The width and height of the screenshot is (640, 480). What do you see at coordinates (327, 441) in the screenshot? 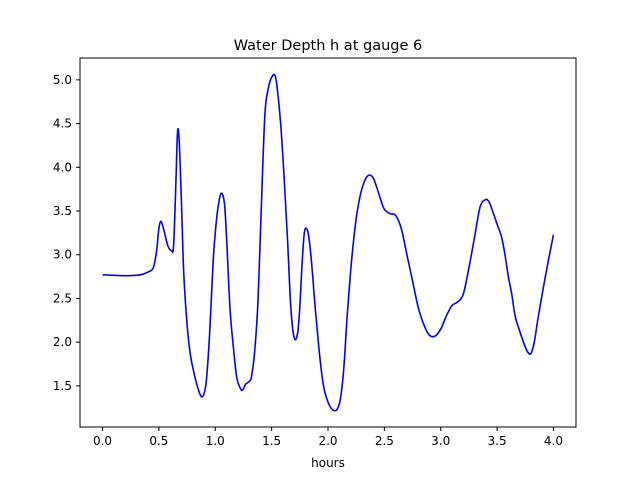
I see `x-tick-label: 2.0` at bounding box center [327, 441].